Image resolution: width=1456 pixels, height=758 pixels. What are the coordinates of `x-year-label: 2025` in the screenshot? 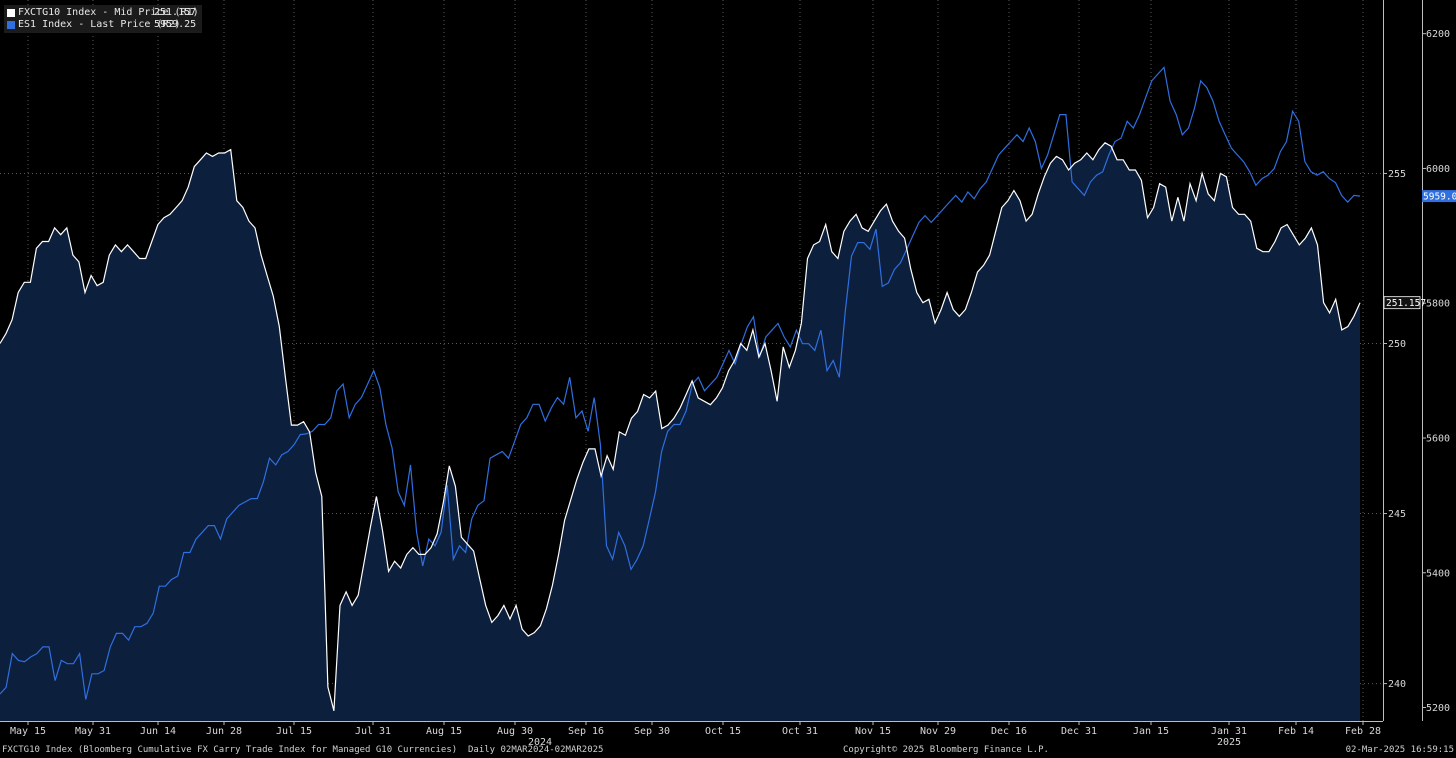 It's located at (1229, 742).